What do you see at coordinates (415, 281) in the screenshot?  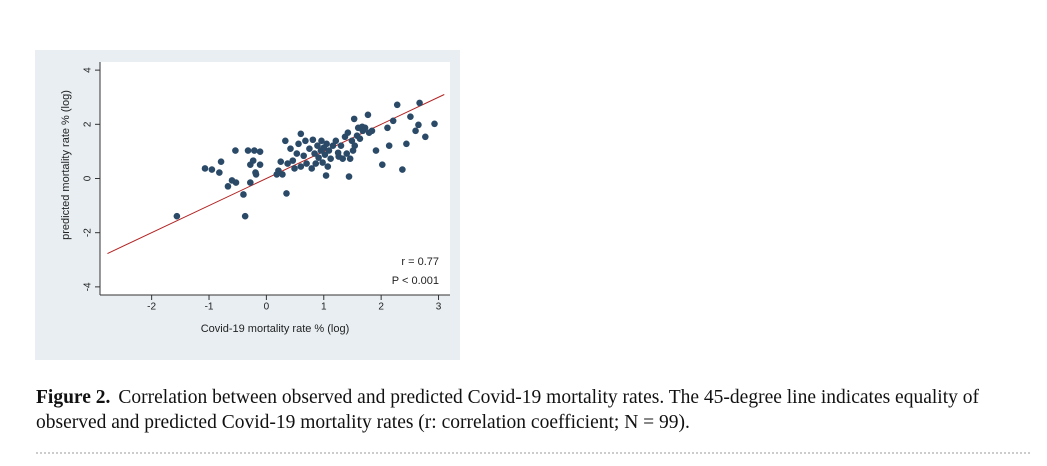 I see `annotation: P < 0.001` at bounding box center [415, 281].